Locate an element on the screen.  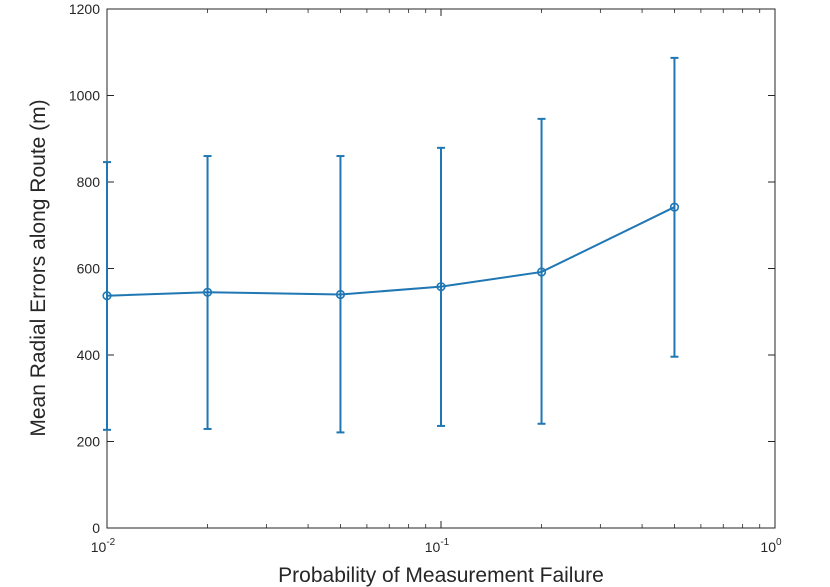
y-tick-label: 400 is located at coordinates (89, 355).